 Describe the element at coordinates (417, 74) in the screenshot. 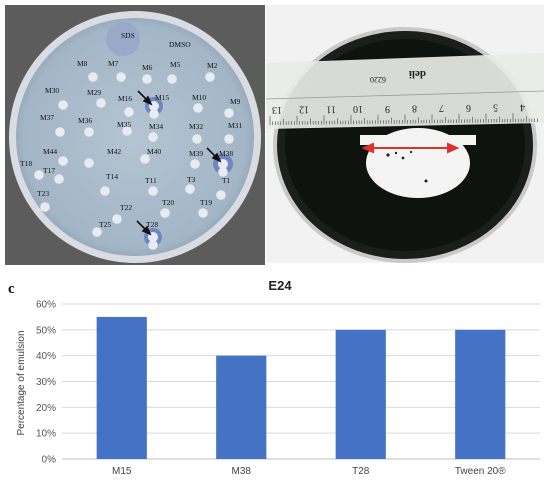

I see `ruler-brand: deli` at that location.